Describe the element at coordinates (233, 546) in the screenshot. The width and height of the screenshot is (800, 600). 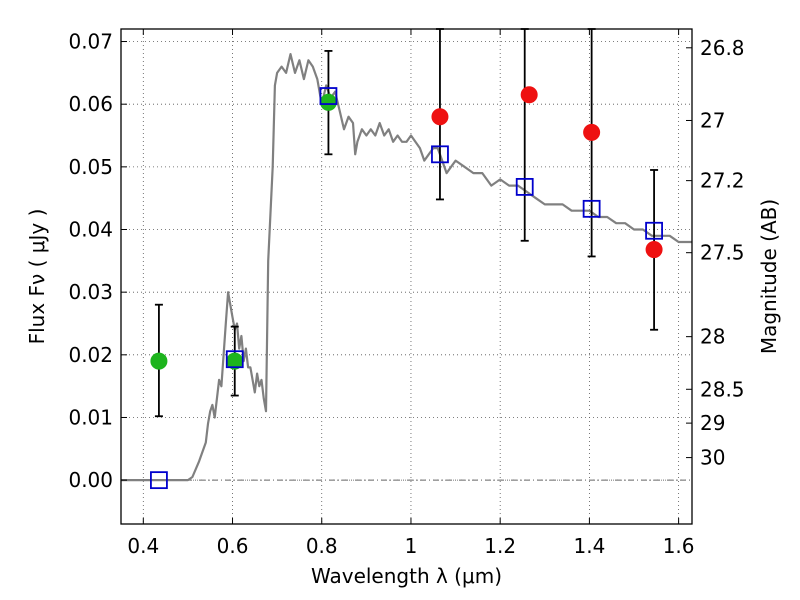
I see `x-tick-label: 0.6` at that location.